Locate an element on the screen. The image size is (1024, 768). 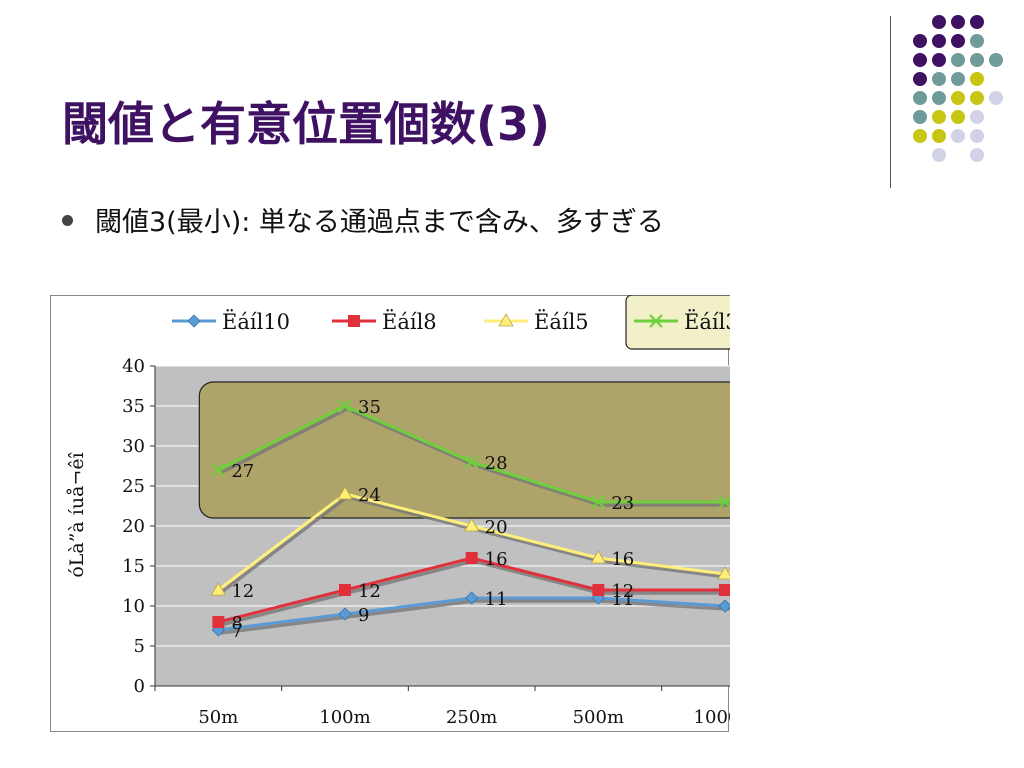
x-tick-label: 50m is located at coordinates (218, 717).